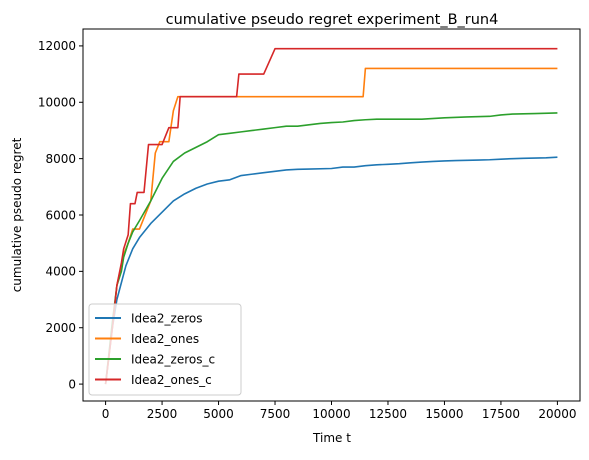 The height and width of the screenshot is (460, 589). What do you see at coordinates (106, 414) in the screenshot?
I see `x-tick-label: 0` at bounding box center [106, 414].